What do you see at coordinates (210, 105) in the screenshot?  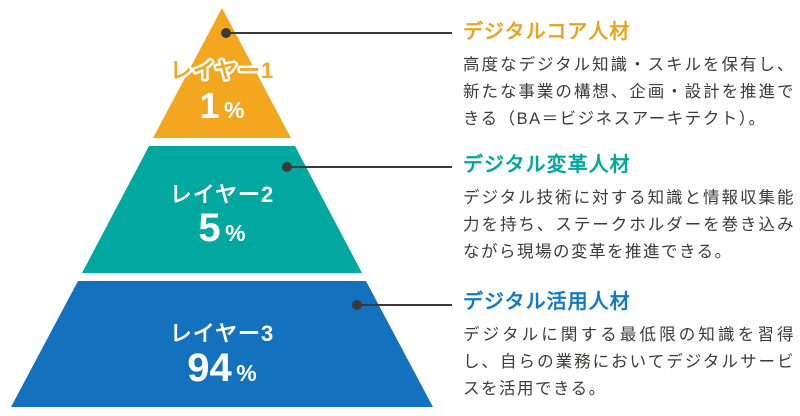 I see `layer1-percent-value: 1` at bounding box center [210, 105].